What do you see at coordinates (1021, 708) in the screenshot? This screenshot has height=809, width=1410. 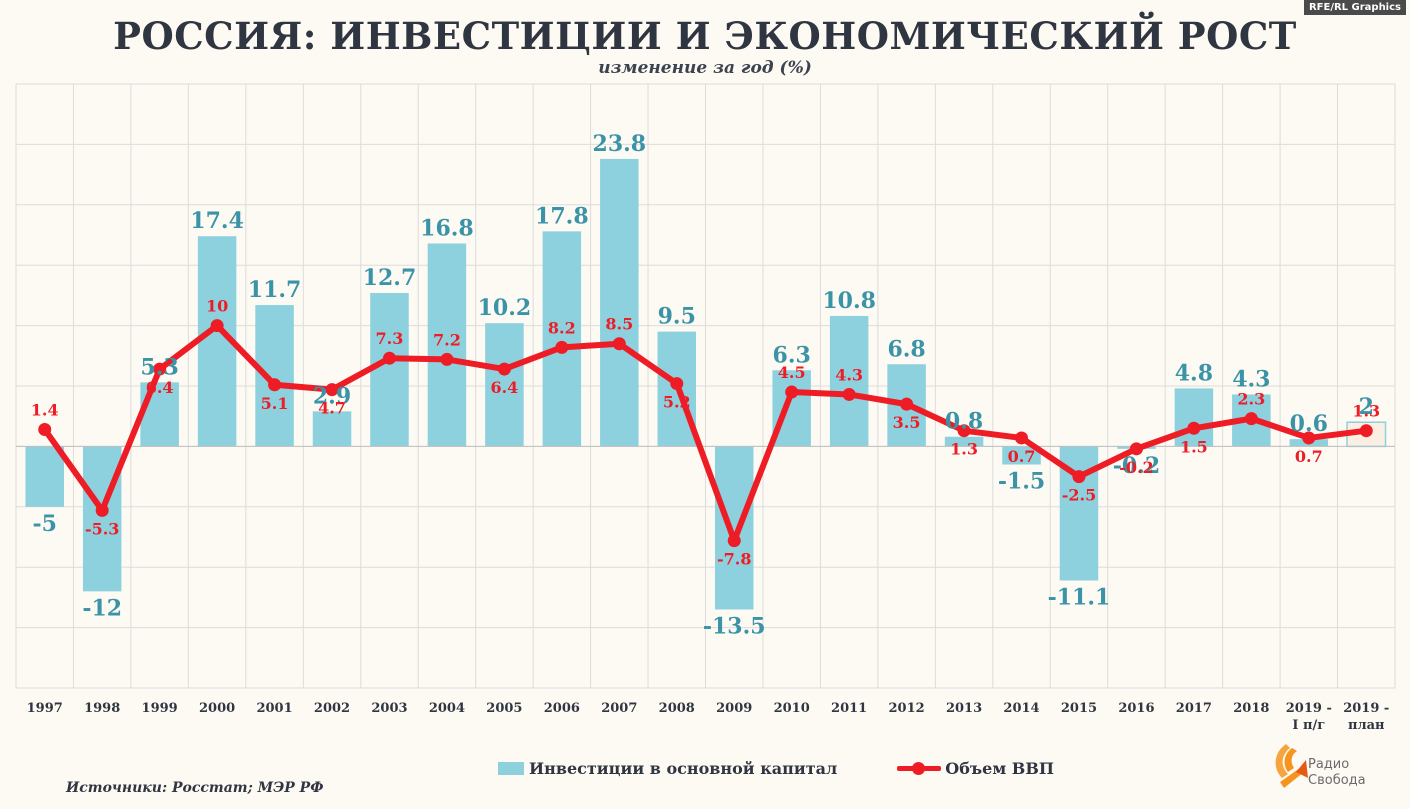 I see `x-tick-label: 2014` at bounding box center [1021, 708].